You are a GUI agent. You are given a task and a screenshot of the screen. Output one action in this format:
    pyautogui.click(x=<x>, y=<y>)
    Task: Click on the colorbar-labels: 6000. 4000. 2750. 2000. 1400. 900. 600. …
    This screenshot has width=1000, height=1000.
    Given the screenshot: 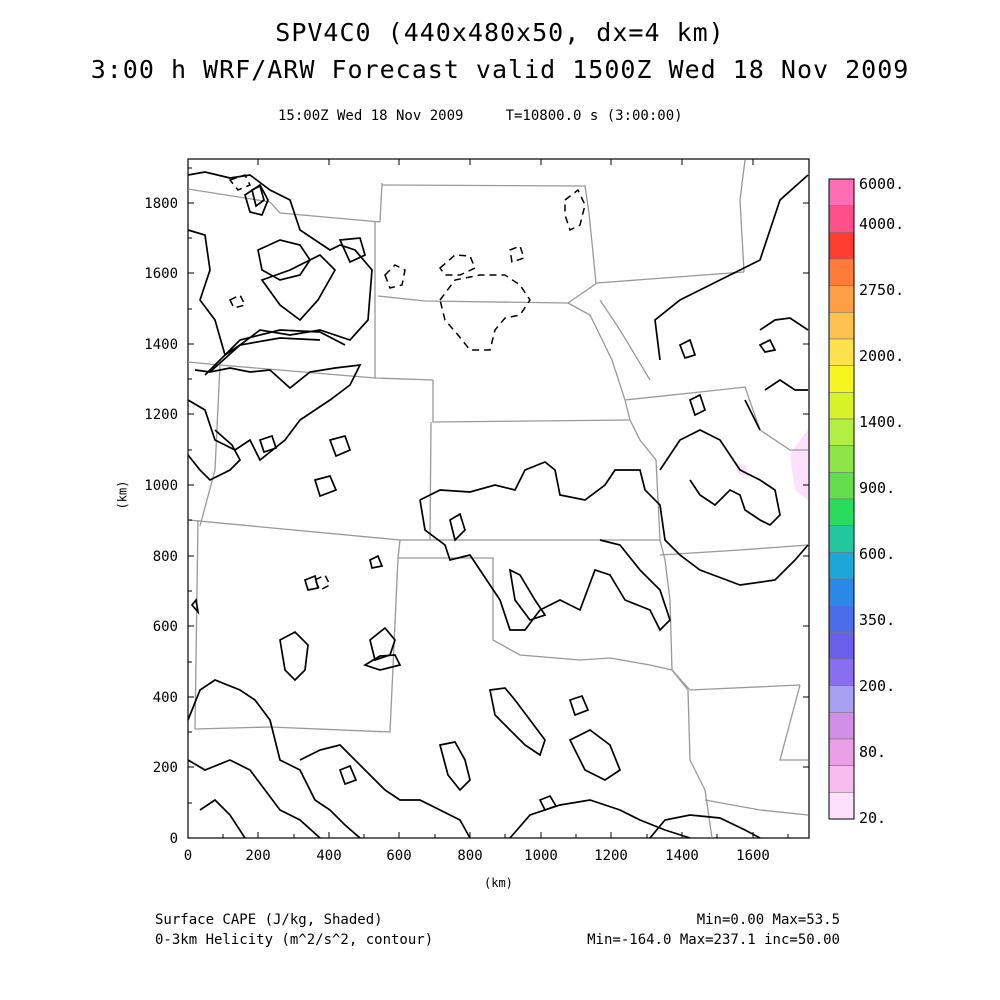 What is the action you would take?
    pyautogui.click(x=881, y=501)
    